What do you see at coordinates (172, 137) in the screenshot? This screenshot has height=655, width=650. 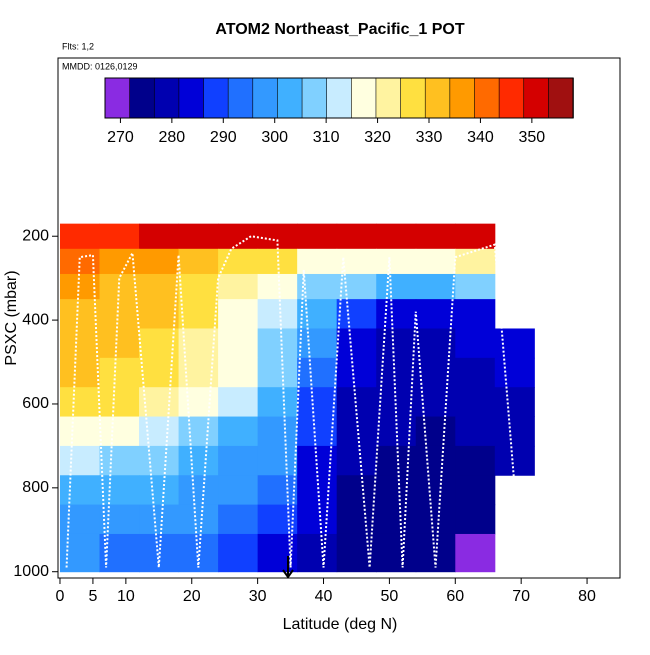 I see `colorbar-tick-label: 280` at bounding box center [172, 137].